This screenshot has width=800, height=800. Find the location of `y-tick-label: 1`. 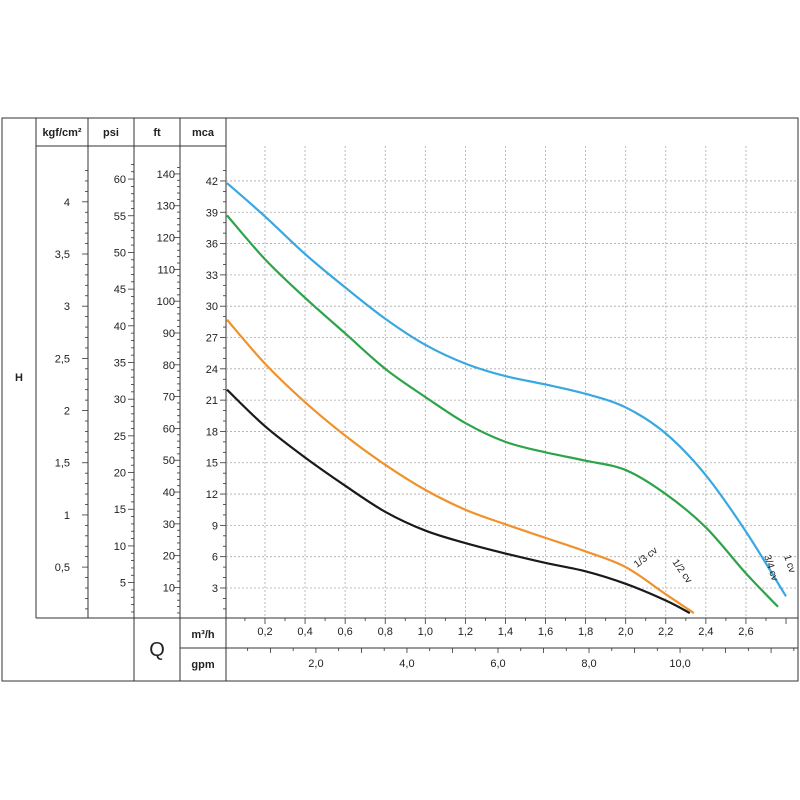

y-tick-label: 1 is located at coordinates (67, 516).